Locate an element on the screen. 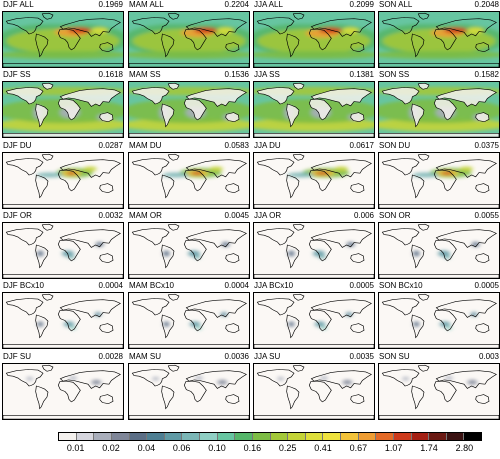 This screenshot has width=500, height=459. panel-label: DJF SU is located at coordinates (17, 356).